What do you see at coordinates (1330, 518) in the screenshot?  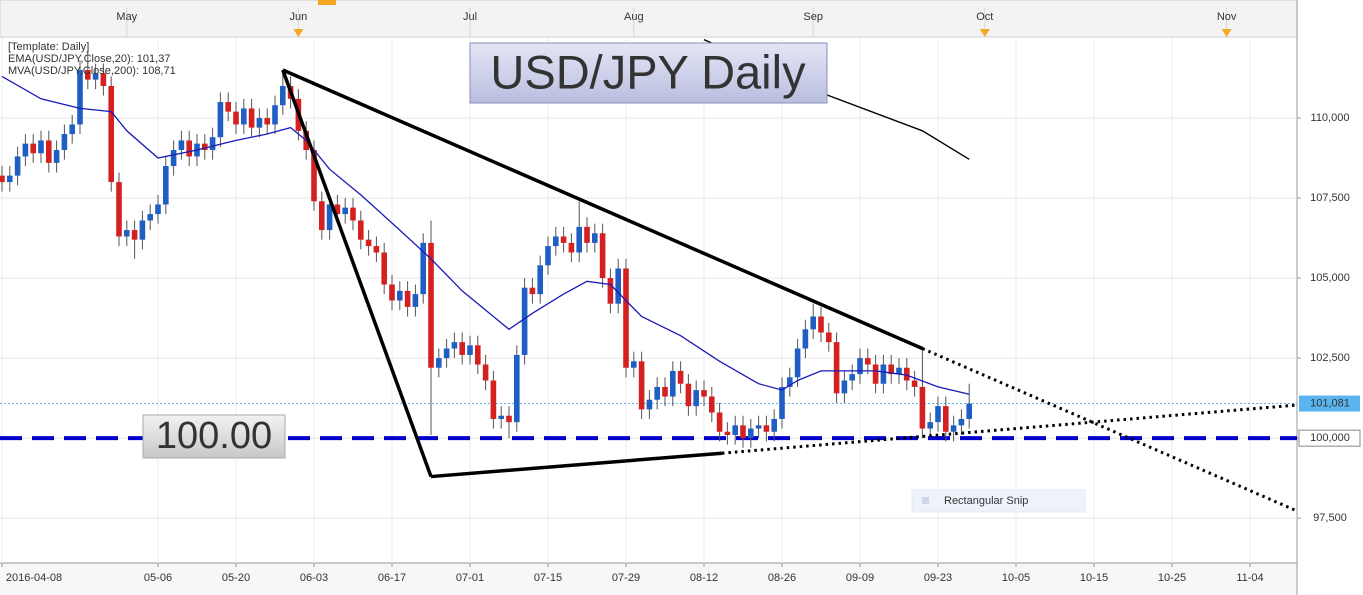 I see `y-tick-label: 97,500` at bounding box center [1330, 518].